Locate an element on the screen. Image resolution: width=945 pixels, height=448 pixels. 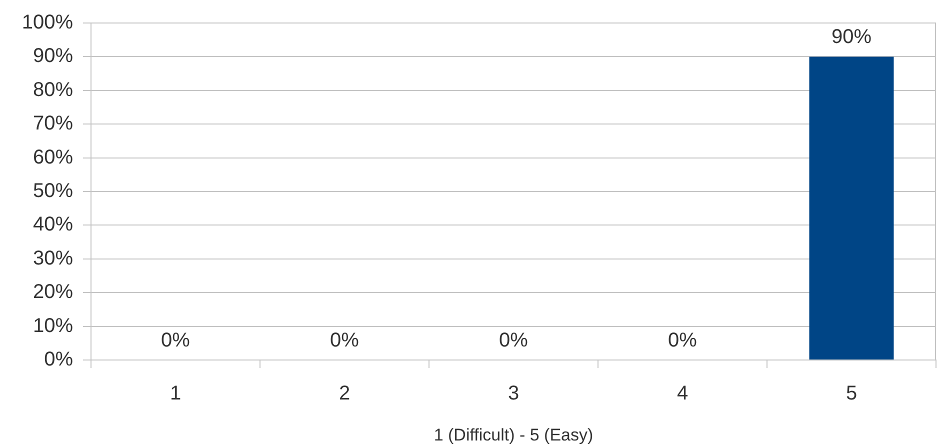
y-tick-label: 90% is located at coordinates (53, 56).